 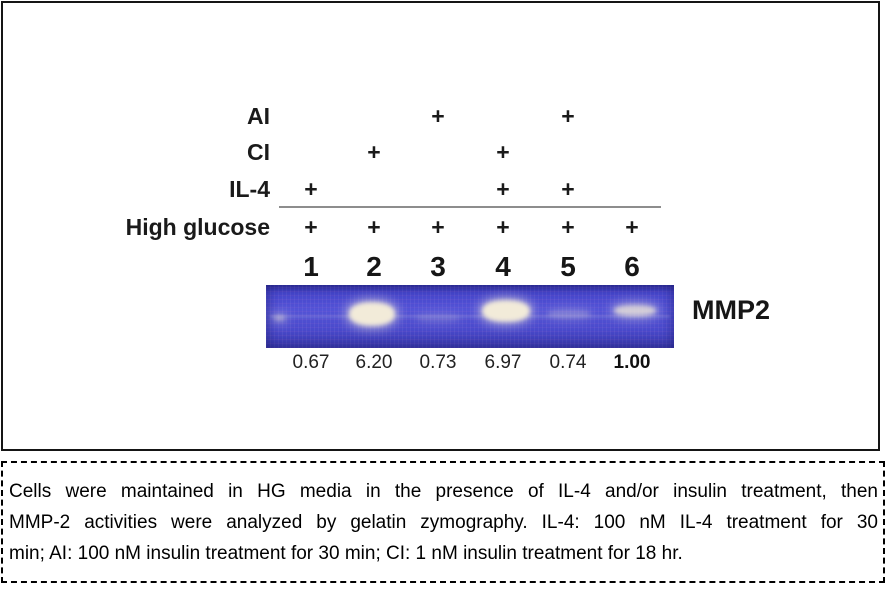 I want to click on gel-background-streak, so click(x=470, y=316).